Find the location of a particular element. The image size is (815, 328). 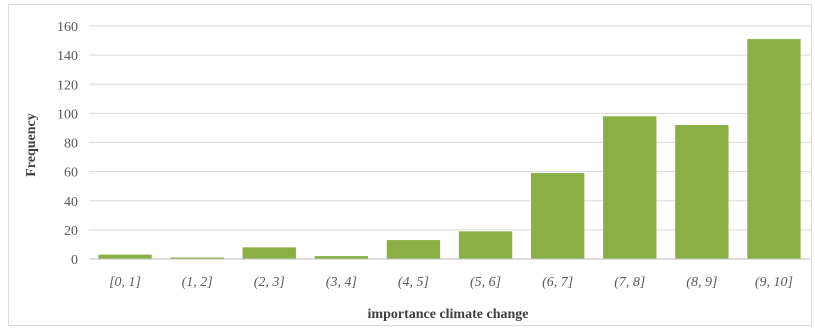

y-tick-labels: 0 20 40 60 80 100 120 140 160 is located at coordinates (67, 144).